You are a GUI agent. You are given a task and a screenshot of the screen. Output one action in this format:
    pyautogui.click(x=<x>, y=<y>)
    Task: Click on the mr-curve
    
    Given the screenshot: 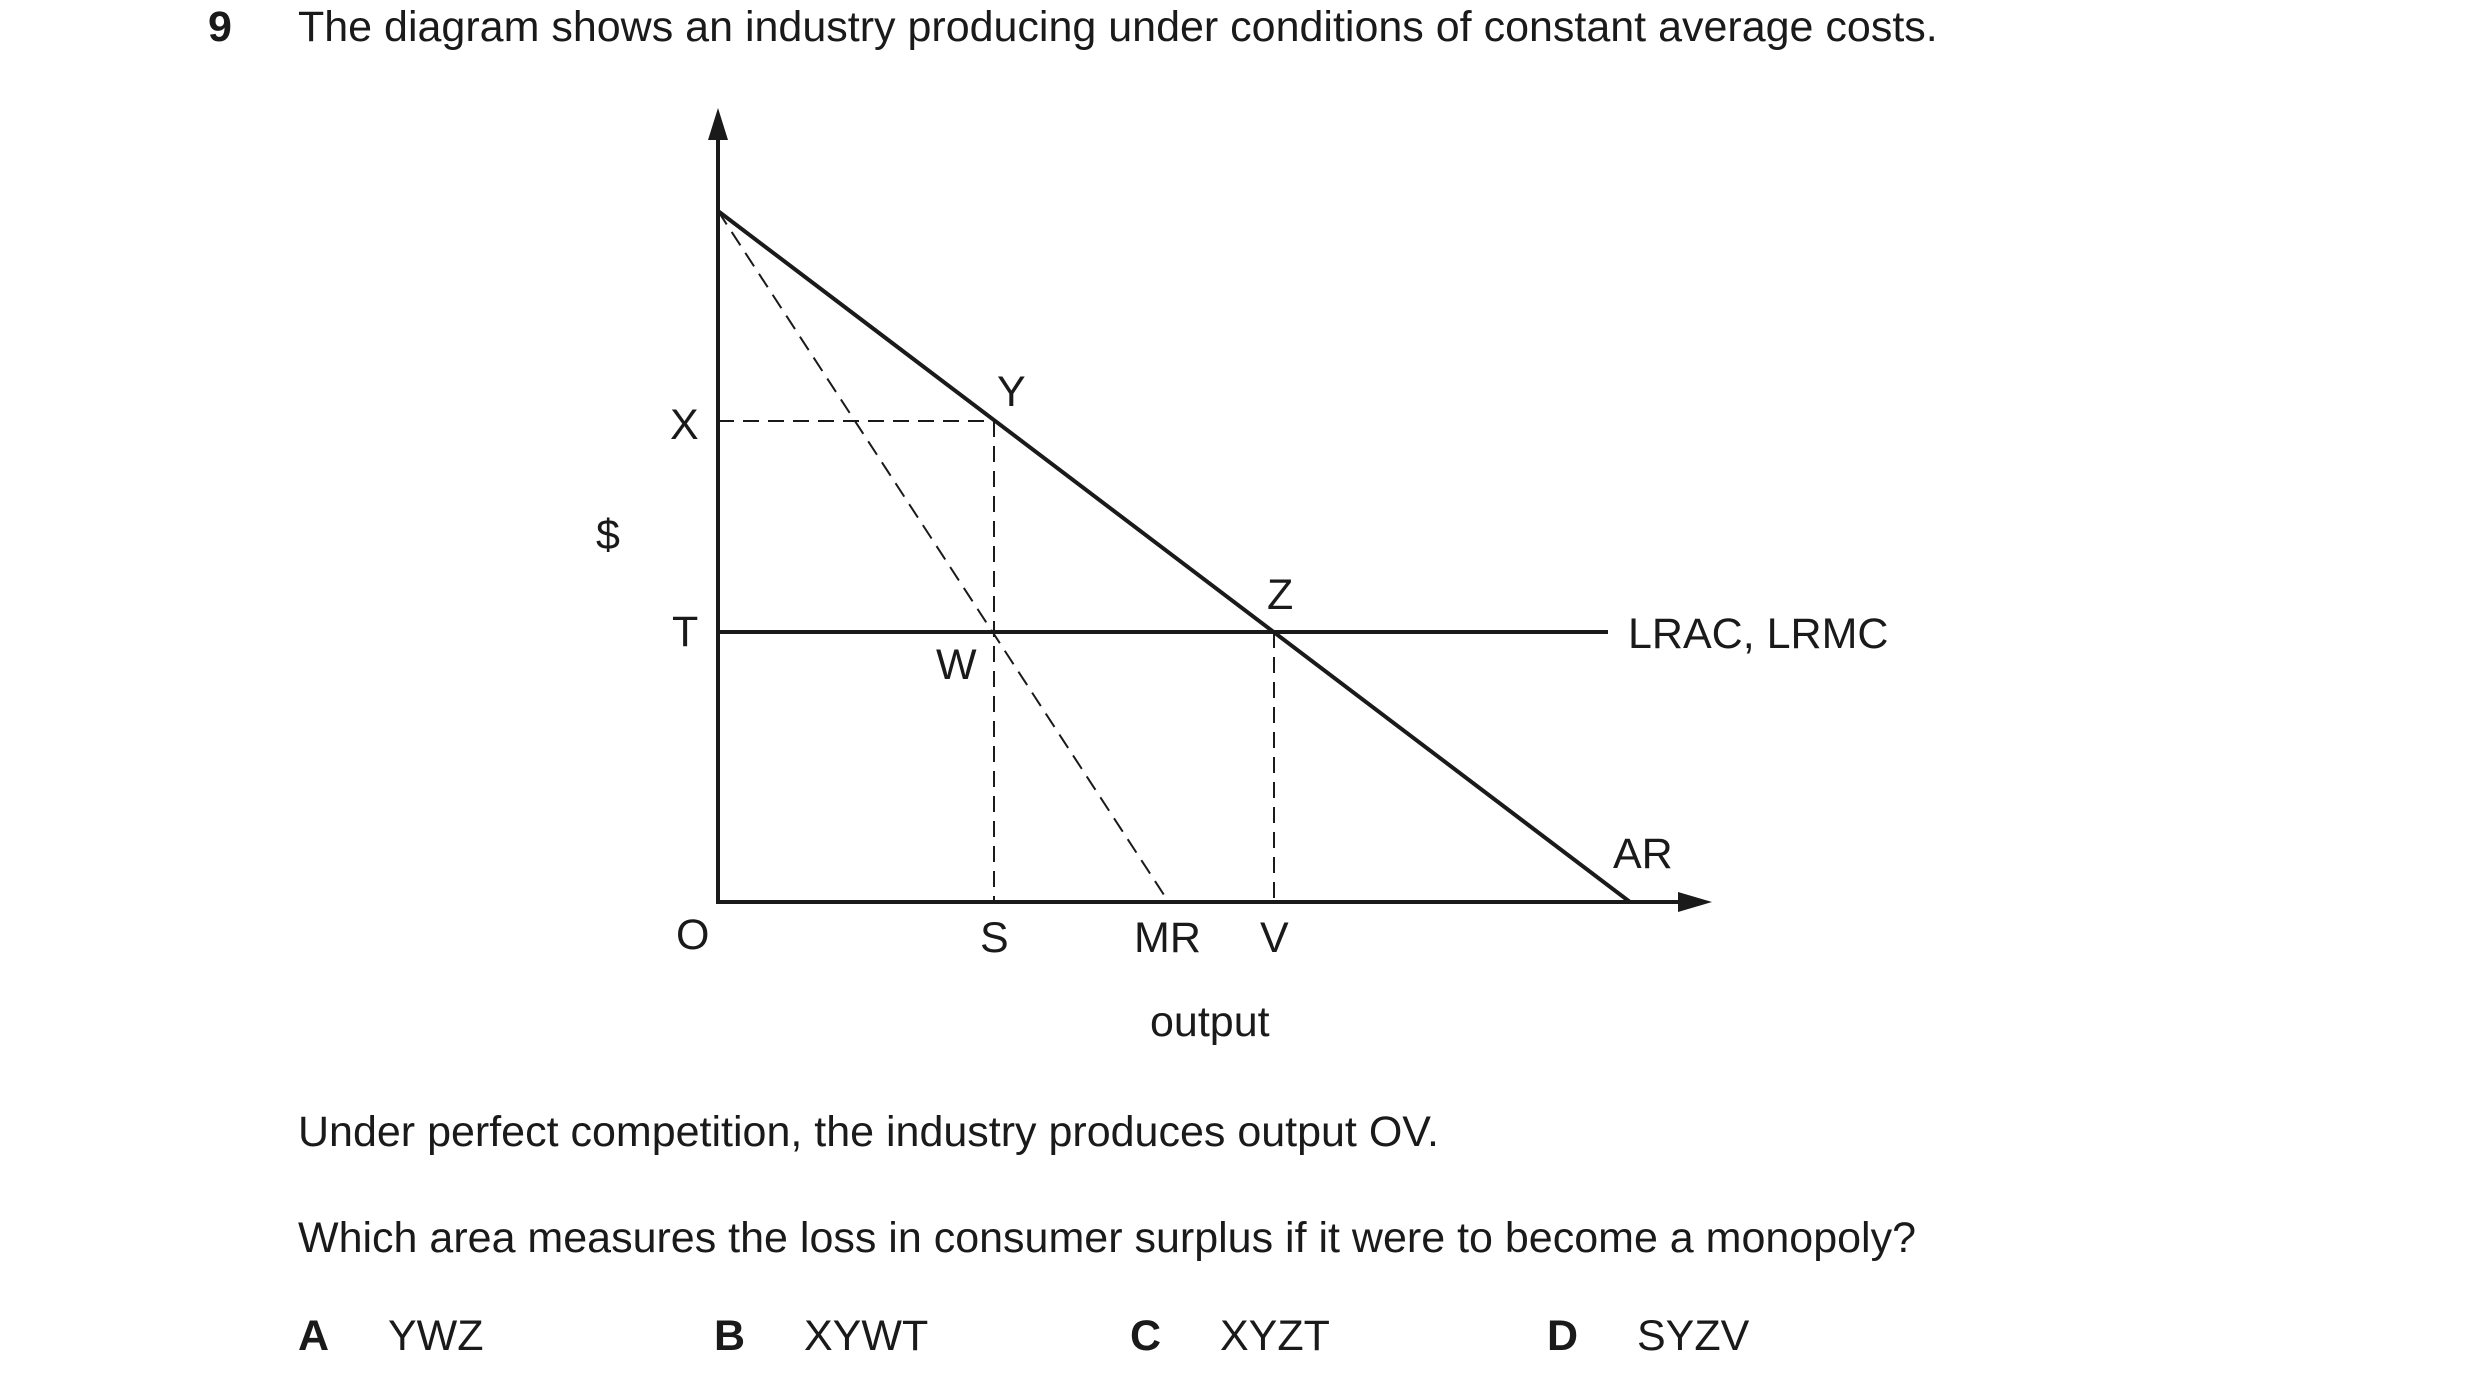 What is the action you would take?
    pyautogui.click(x=942, y=554)
    